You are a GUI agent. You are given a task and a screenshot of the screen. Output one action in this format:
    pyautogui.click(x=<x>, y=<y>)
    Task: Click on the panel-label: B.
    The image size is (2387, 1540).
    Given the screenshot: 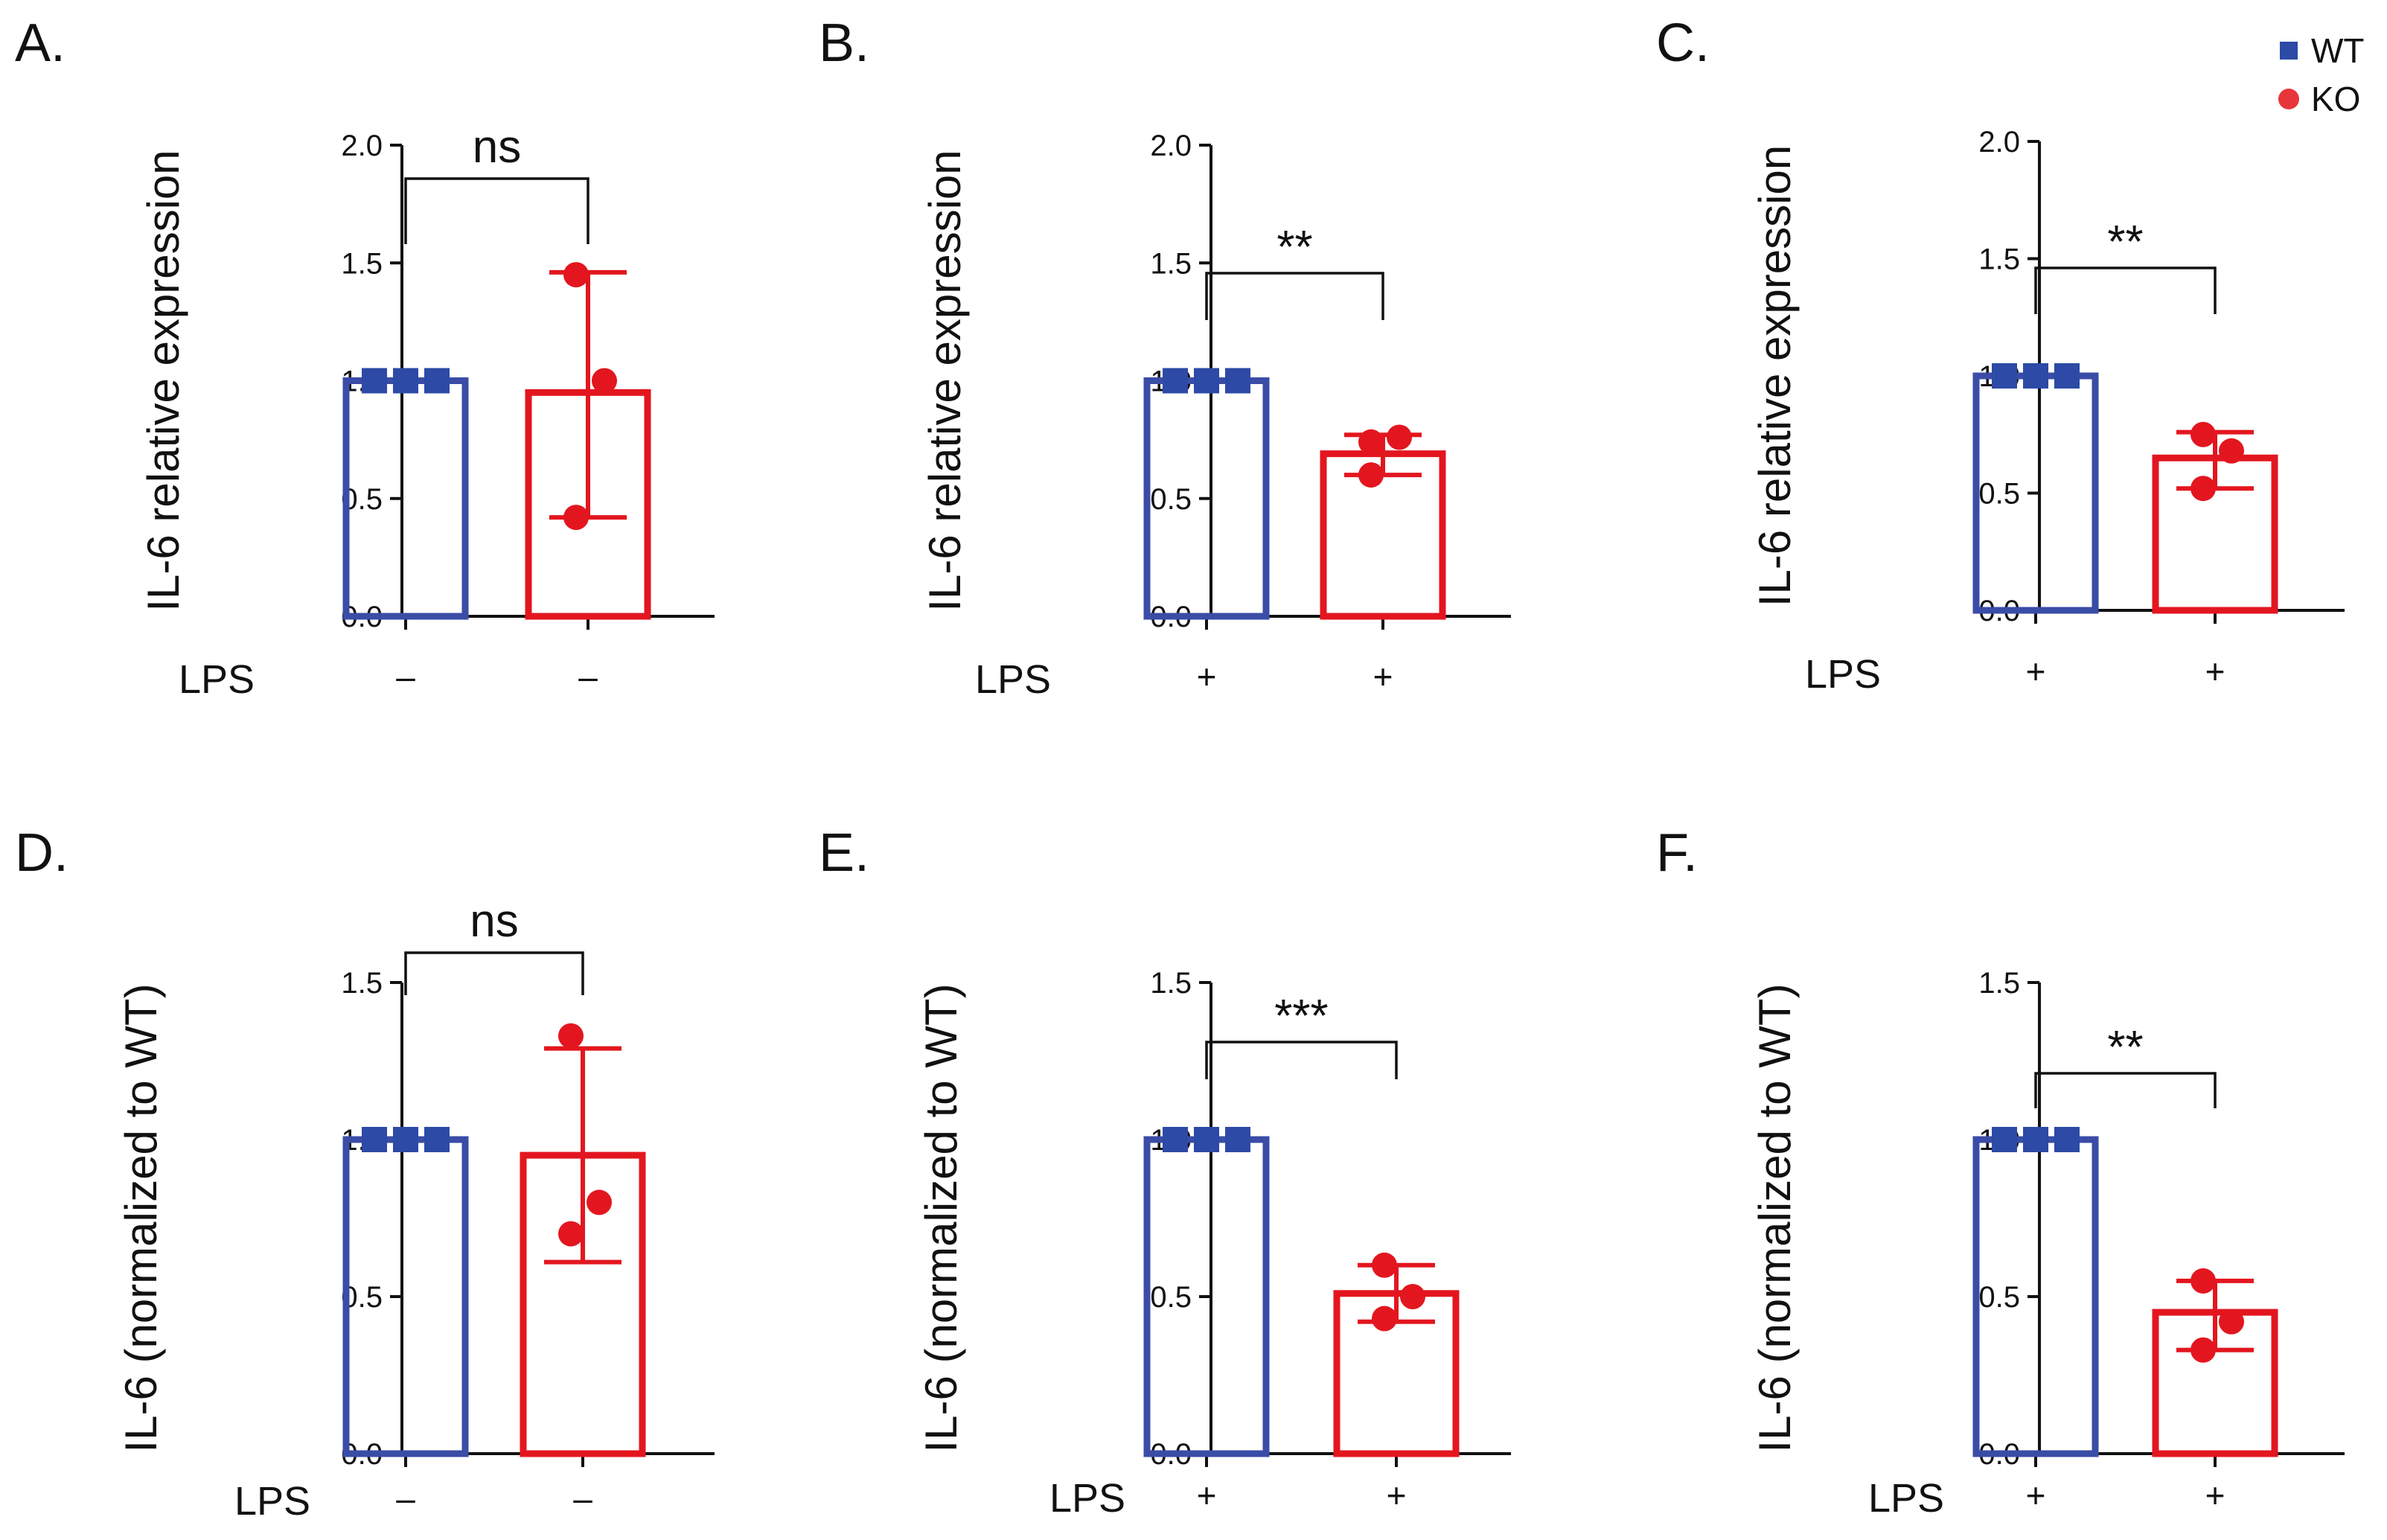 What is the action you would take?
    pyautogui.click(x=844, y=43)
    